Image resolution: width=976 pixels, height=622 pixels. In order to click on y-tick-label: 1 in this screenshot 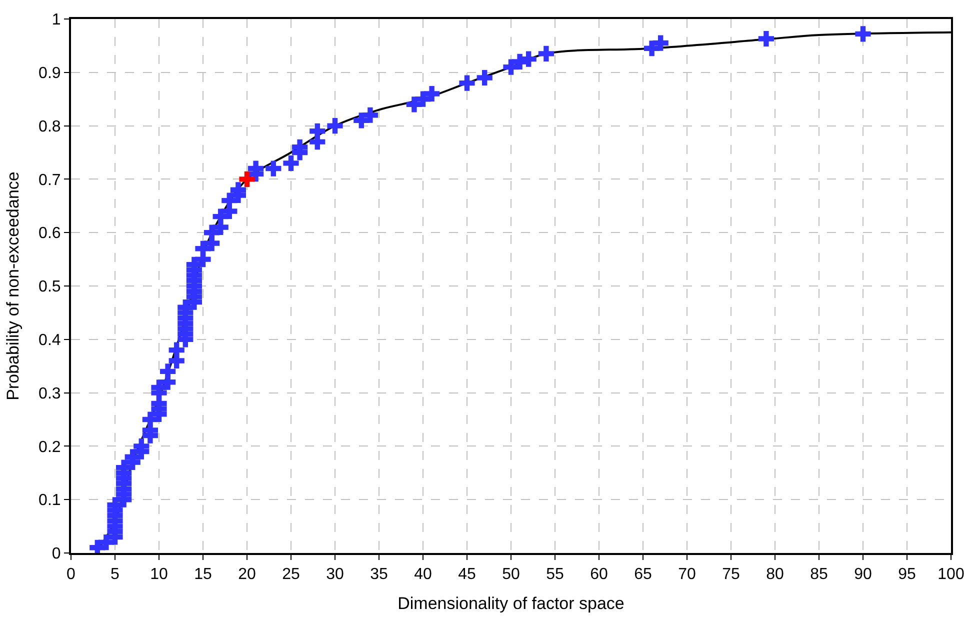, I will do `click(56, 20)`.